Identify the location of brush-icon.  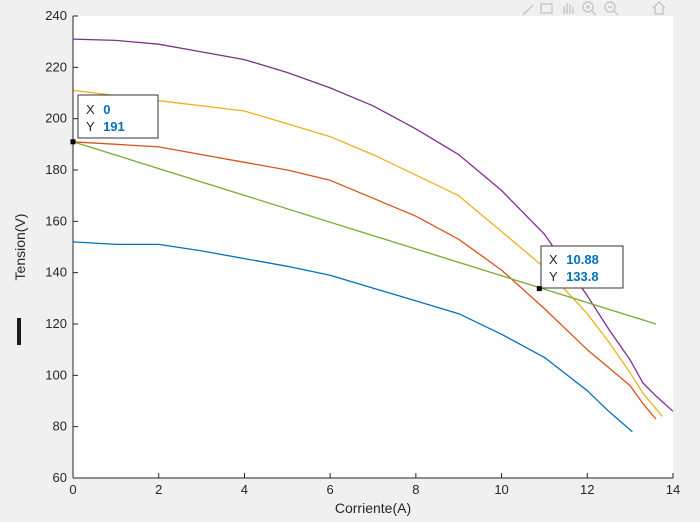
(528, 10).